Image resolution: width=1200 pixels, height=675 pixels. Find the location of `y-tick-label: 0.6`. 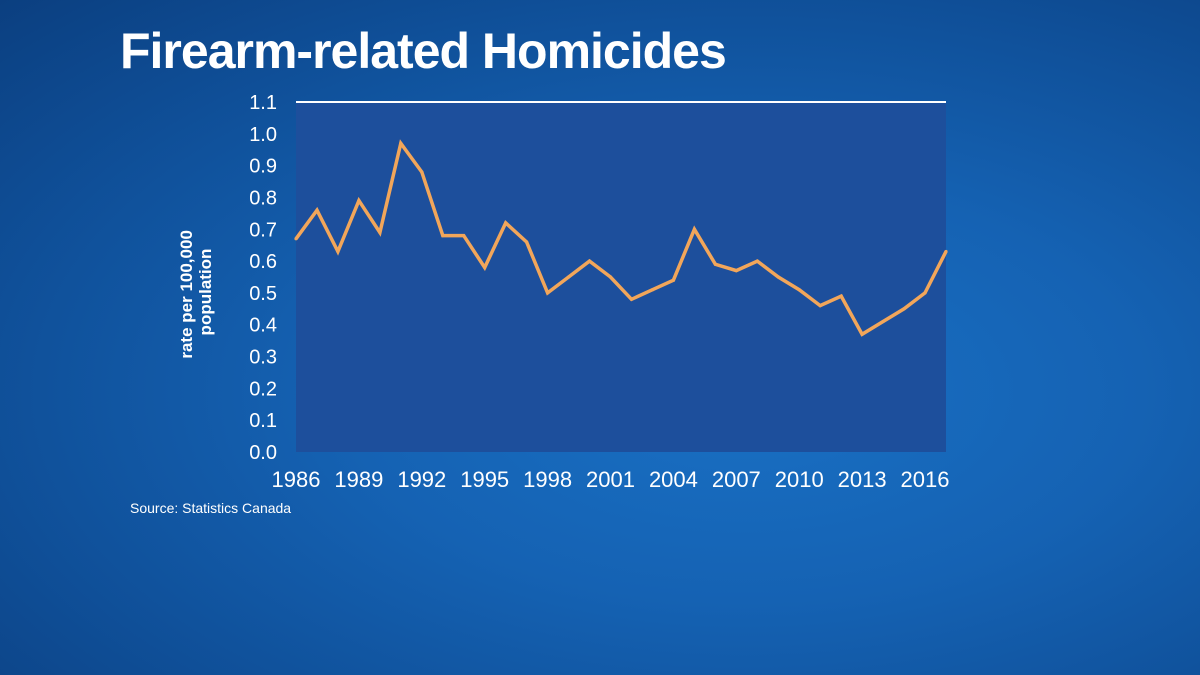

y-tick-label: 0.6 is located at coordinates (263, 262).